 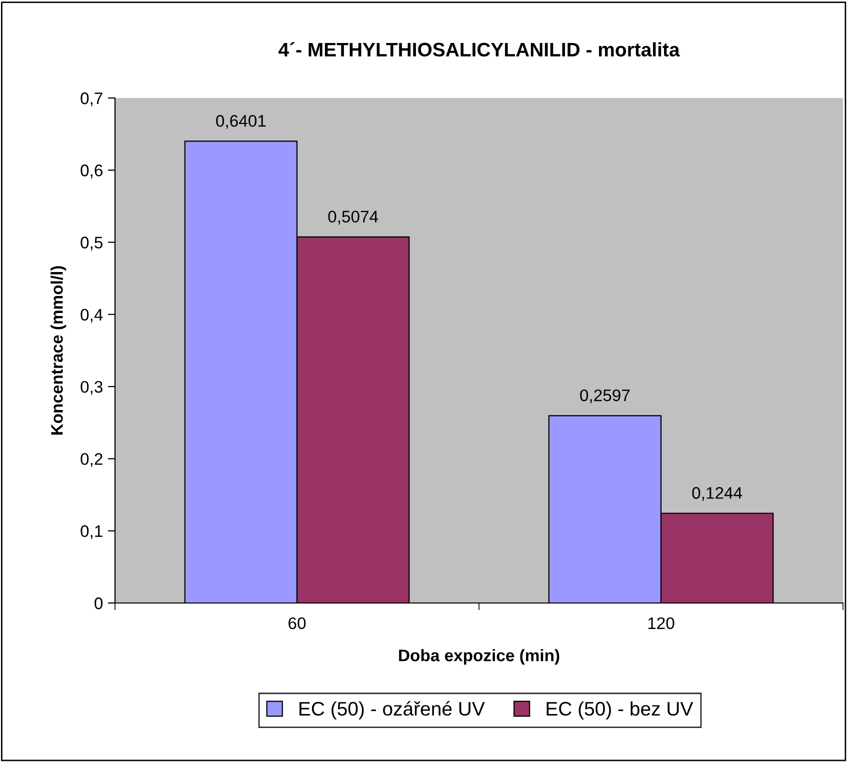 What do you see at coordinates (392, 710) in the screenshot?
I see `legend-label: EC (50) - ozářené UV` at bounding box center [392, 710].